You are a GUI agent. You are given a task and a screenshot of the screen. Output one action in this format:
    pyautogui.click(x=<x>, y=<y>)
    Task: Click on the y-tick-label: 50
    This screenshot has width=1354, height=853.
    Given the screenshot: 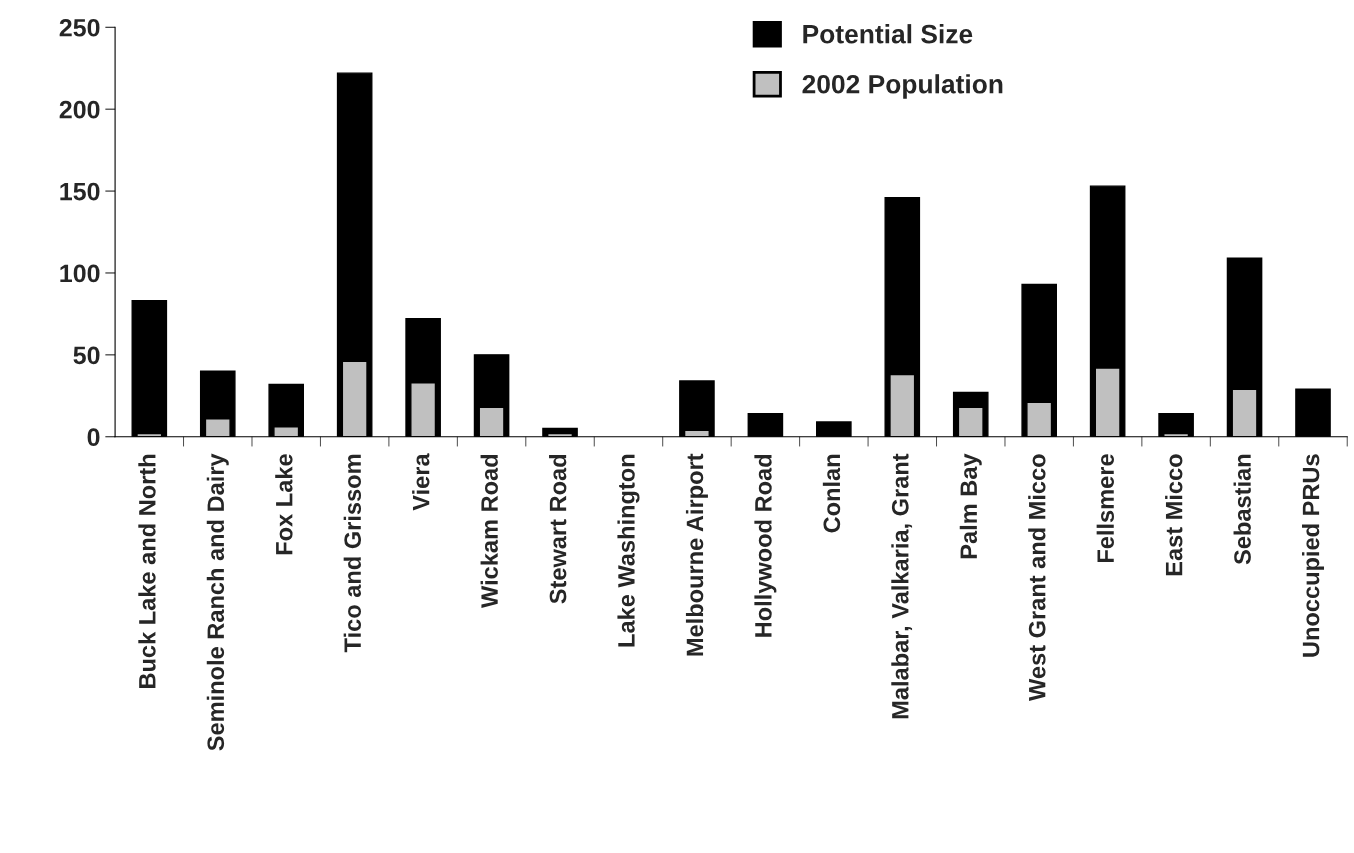 What is the action you would take?
    pyautogui.click(x=86, y=355)
    